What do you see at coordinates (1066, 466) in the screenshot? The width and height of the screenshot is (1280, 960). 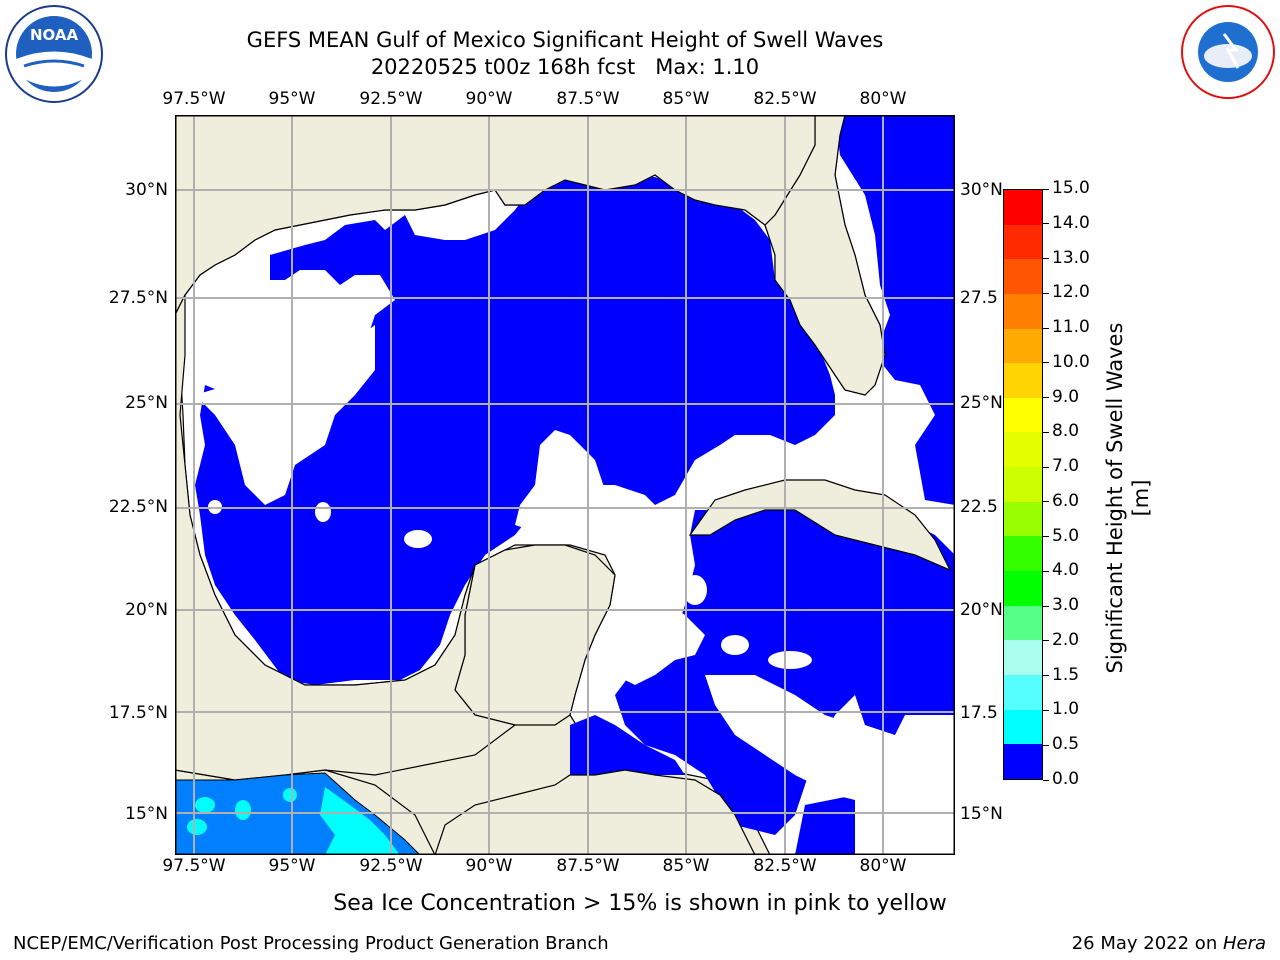 I see `colorbar-tick-label: 7.0` at bounding box center [1066, 466].